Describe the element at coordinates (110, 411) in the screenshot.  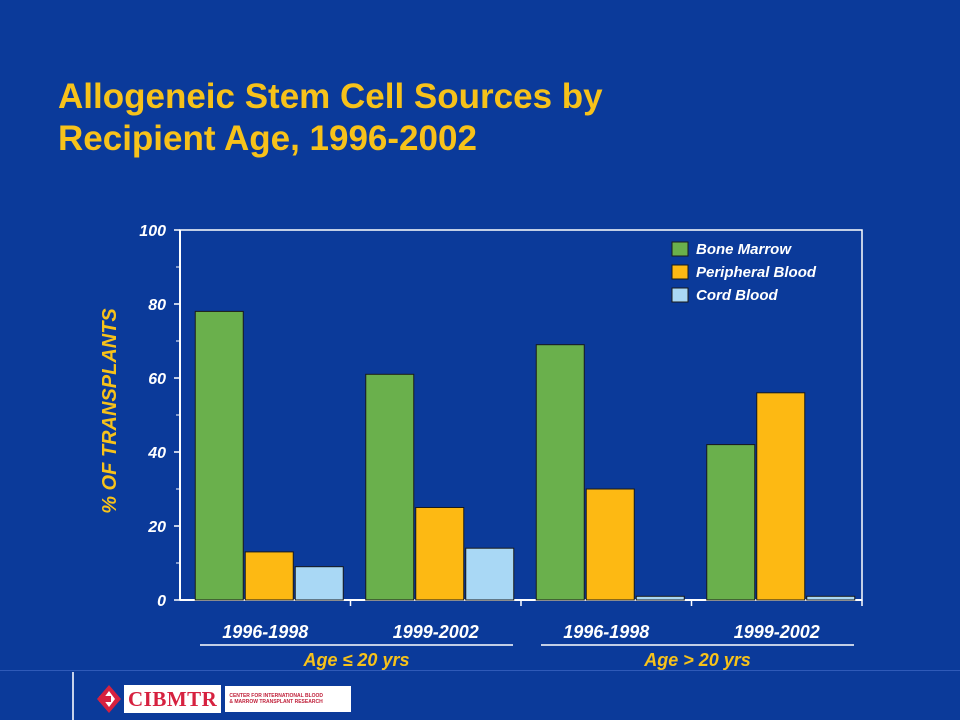
I see `y-axis-label: % OF TRANSPLANTS` at that location.